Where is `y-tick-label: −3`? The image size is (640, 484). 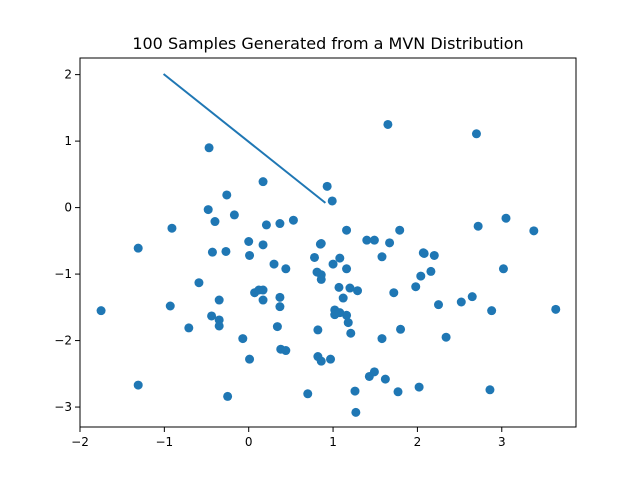
y-tick-label: −3 is located at coordinates (63, 407).